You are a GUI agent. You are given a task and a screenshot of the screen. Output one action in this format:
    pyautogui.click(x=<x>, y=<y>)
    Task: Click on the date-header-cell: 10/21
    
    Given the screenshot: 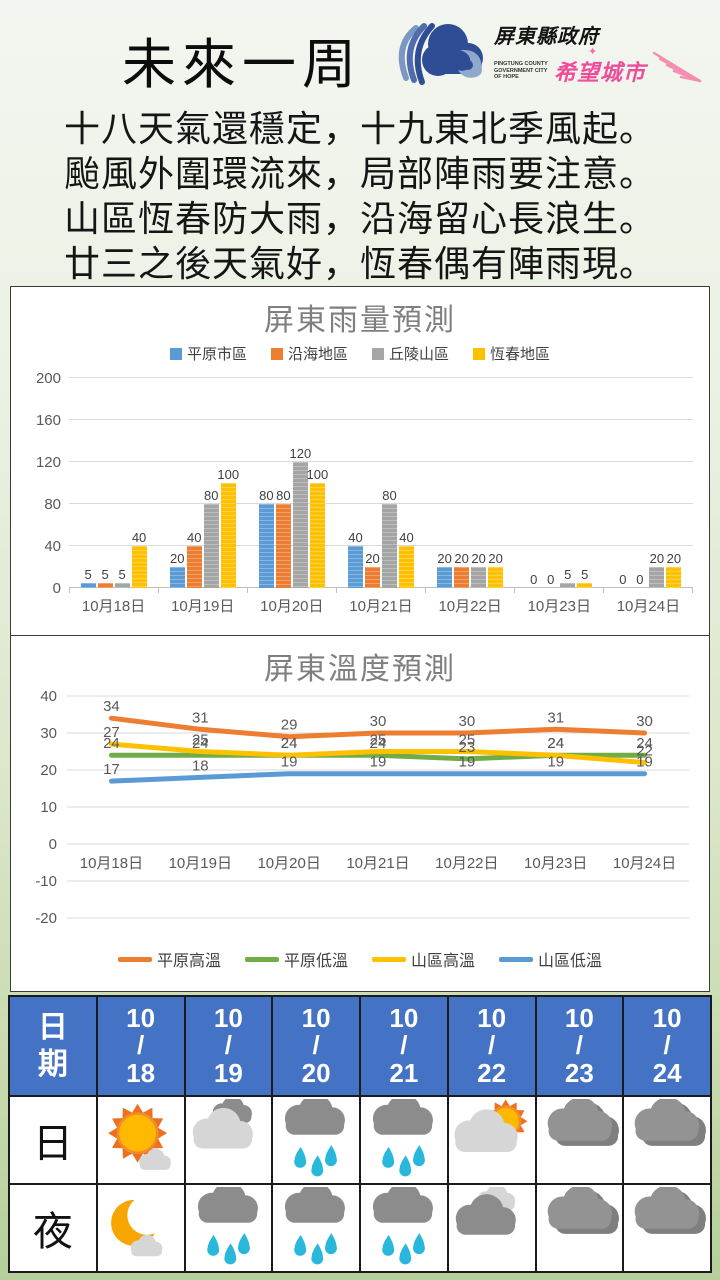 What is the action you would take?
    pyautogui.click(x=404, y=1046)
    